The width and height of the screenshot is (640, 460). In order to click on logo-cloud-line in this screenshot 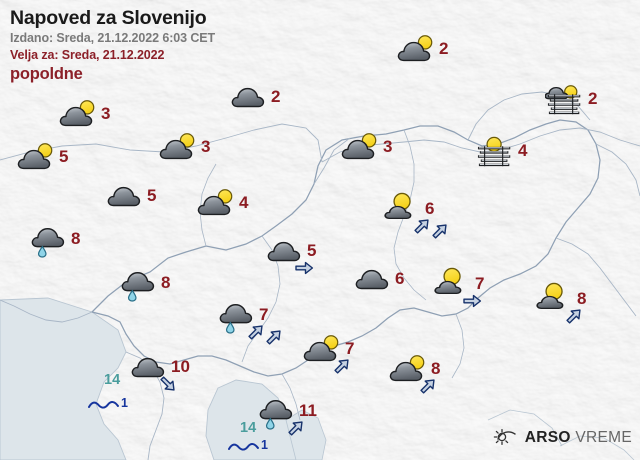, I will do `click(525, 428)`.